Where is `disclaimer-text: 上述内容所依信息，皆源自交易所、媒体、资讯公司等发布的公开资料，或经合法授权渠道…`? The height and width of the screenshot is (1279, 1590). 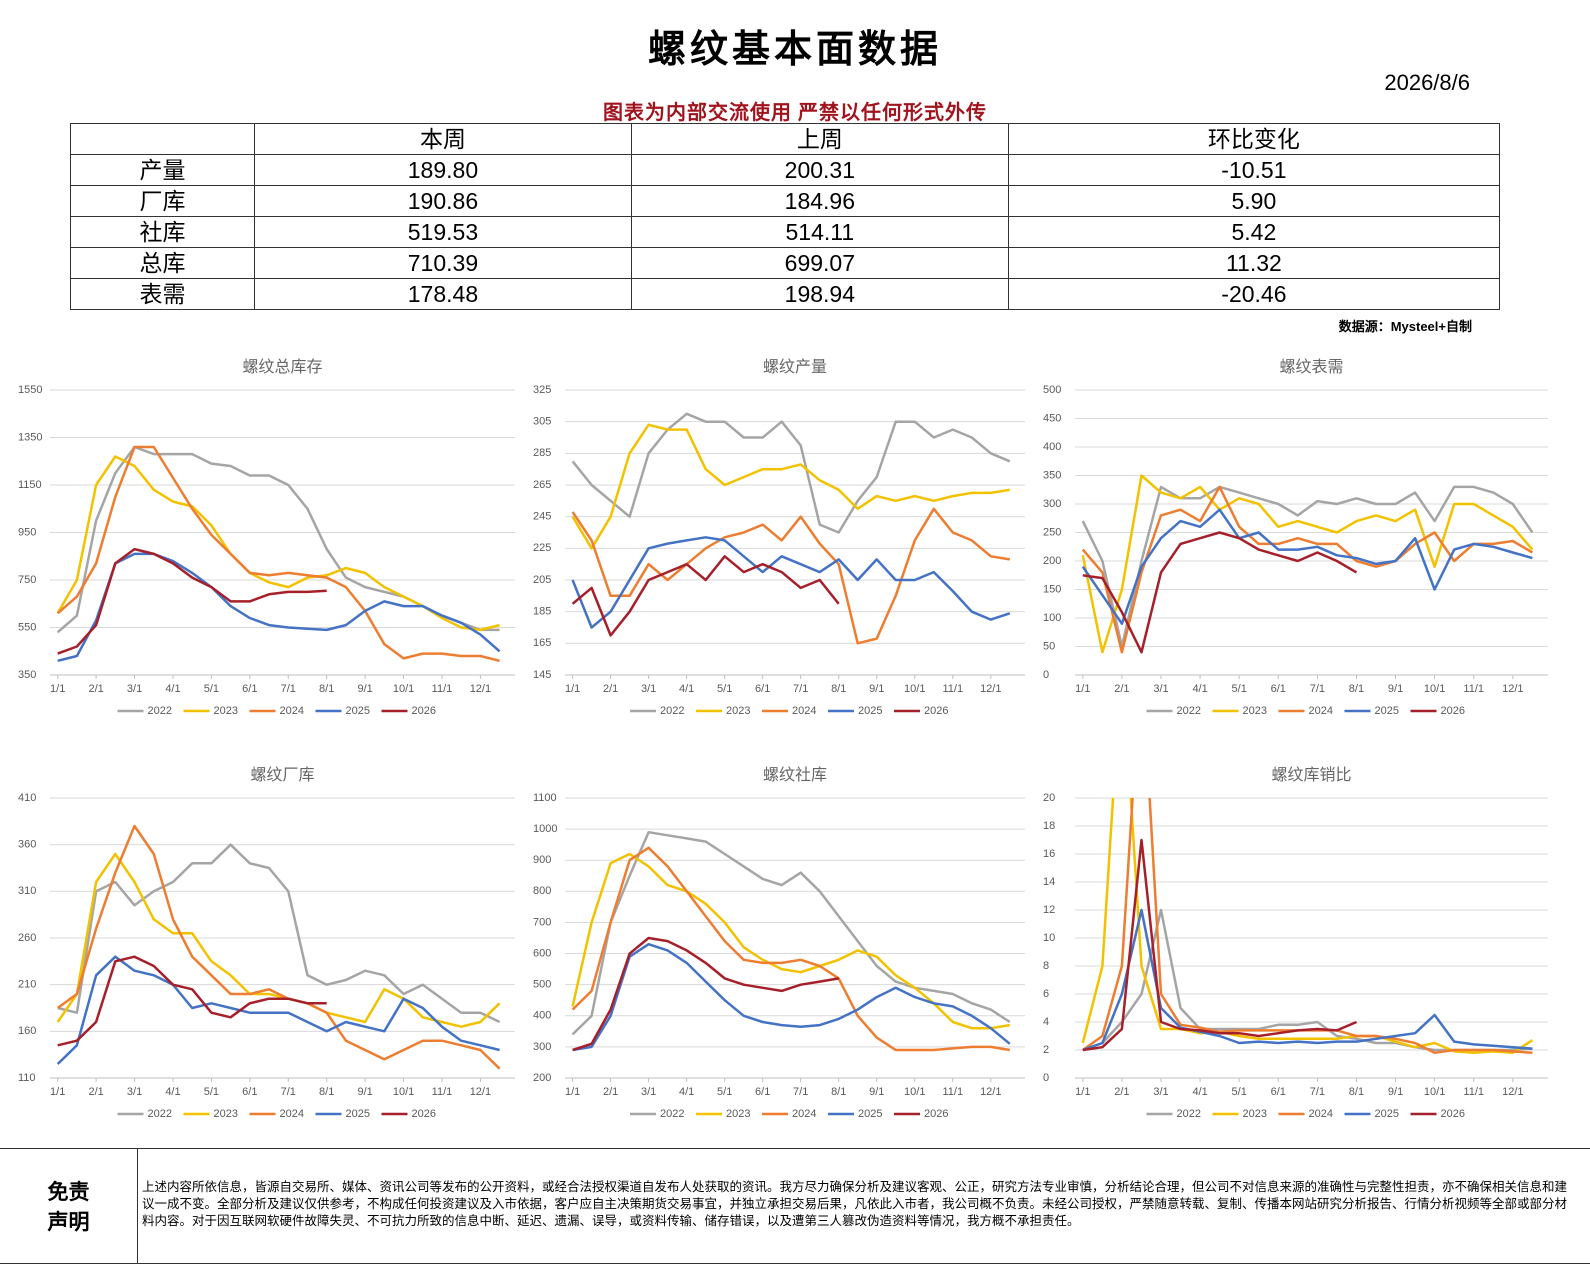 disclaimer-text: 上述内容所依信息，皆源自交易所、媒体、资讯公司等发布的公开资料，或经合法授权渠道… is located at coordinates (855, 1204).